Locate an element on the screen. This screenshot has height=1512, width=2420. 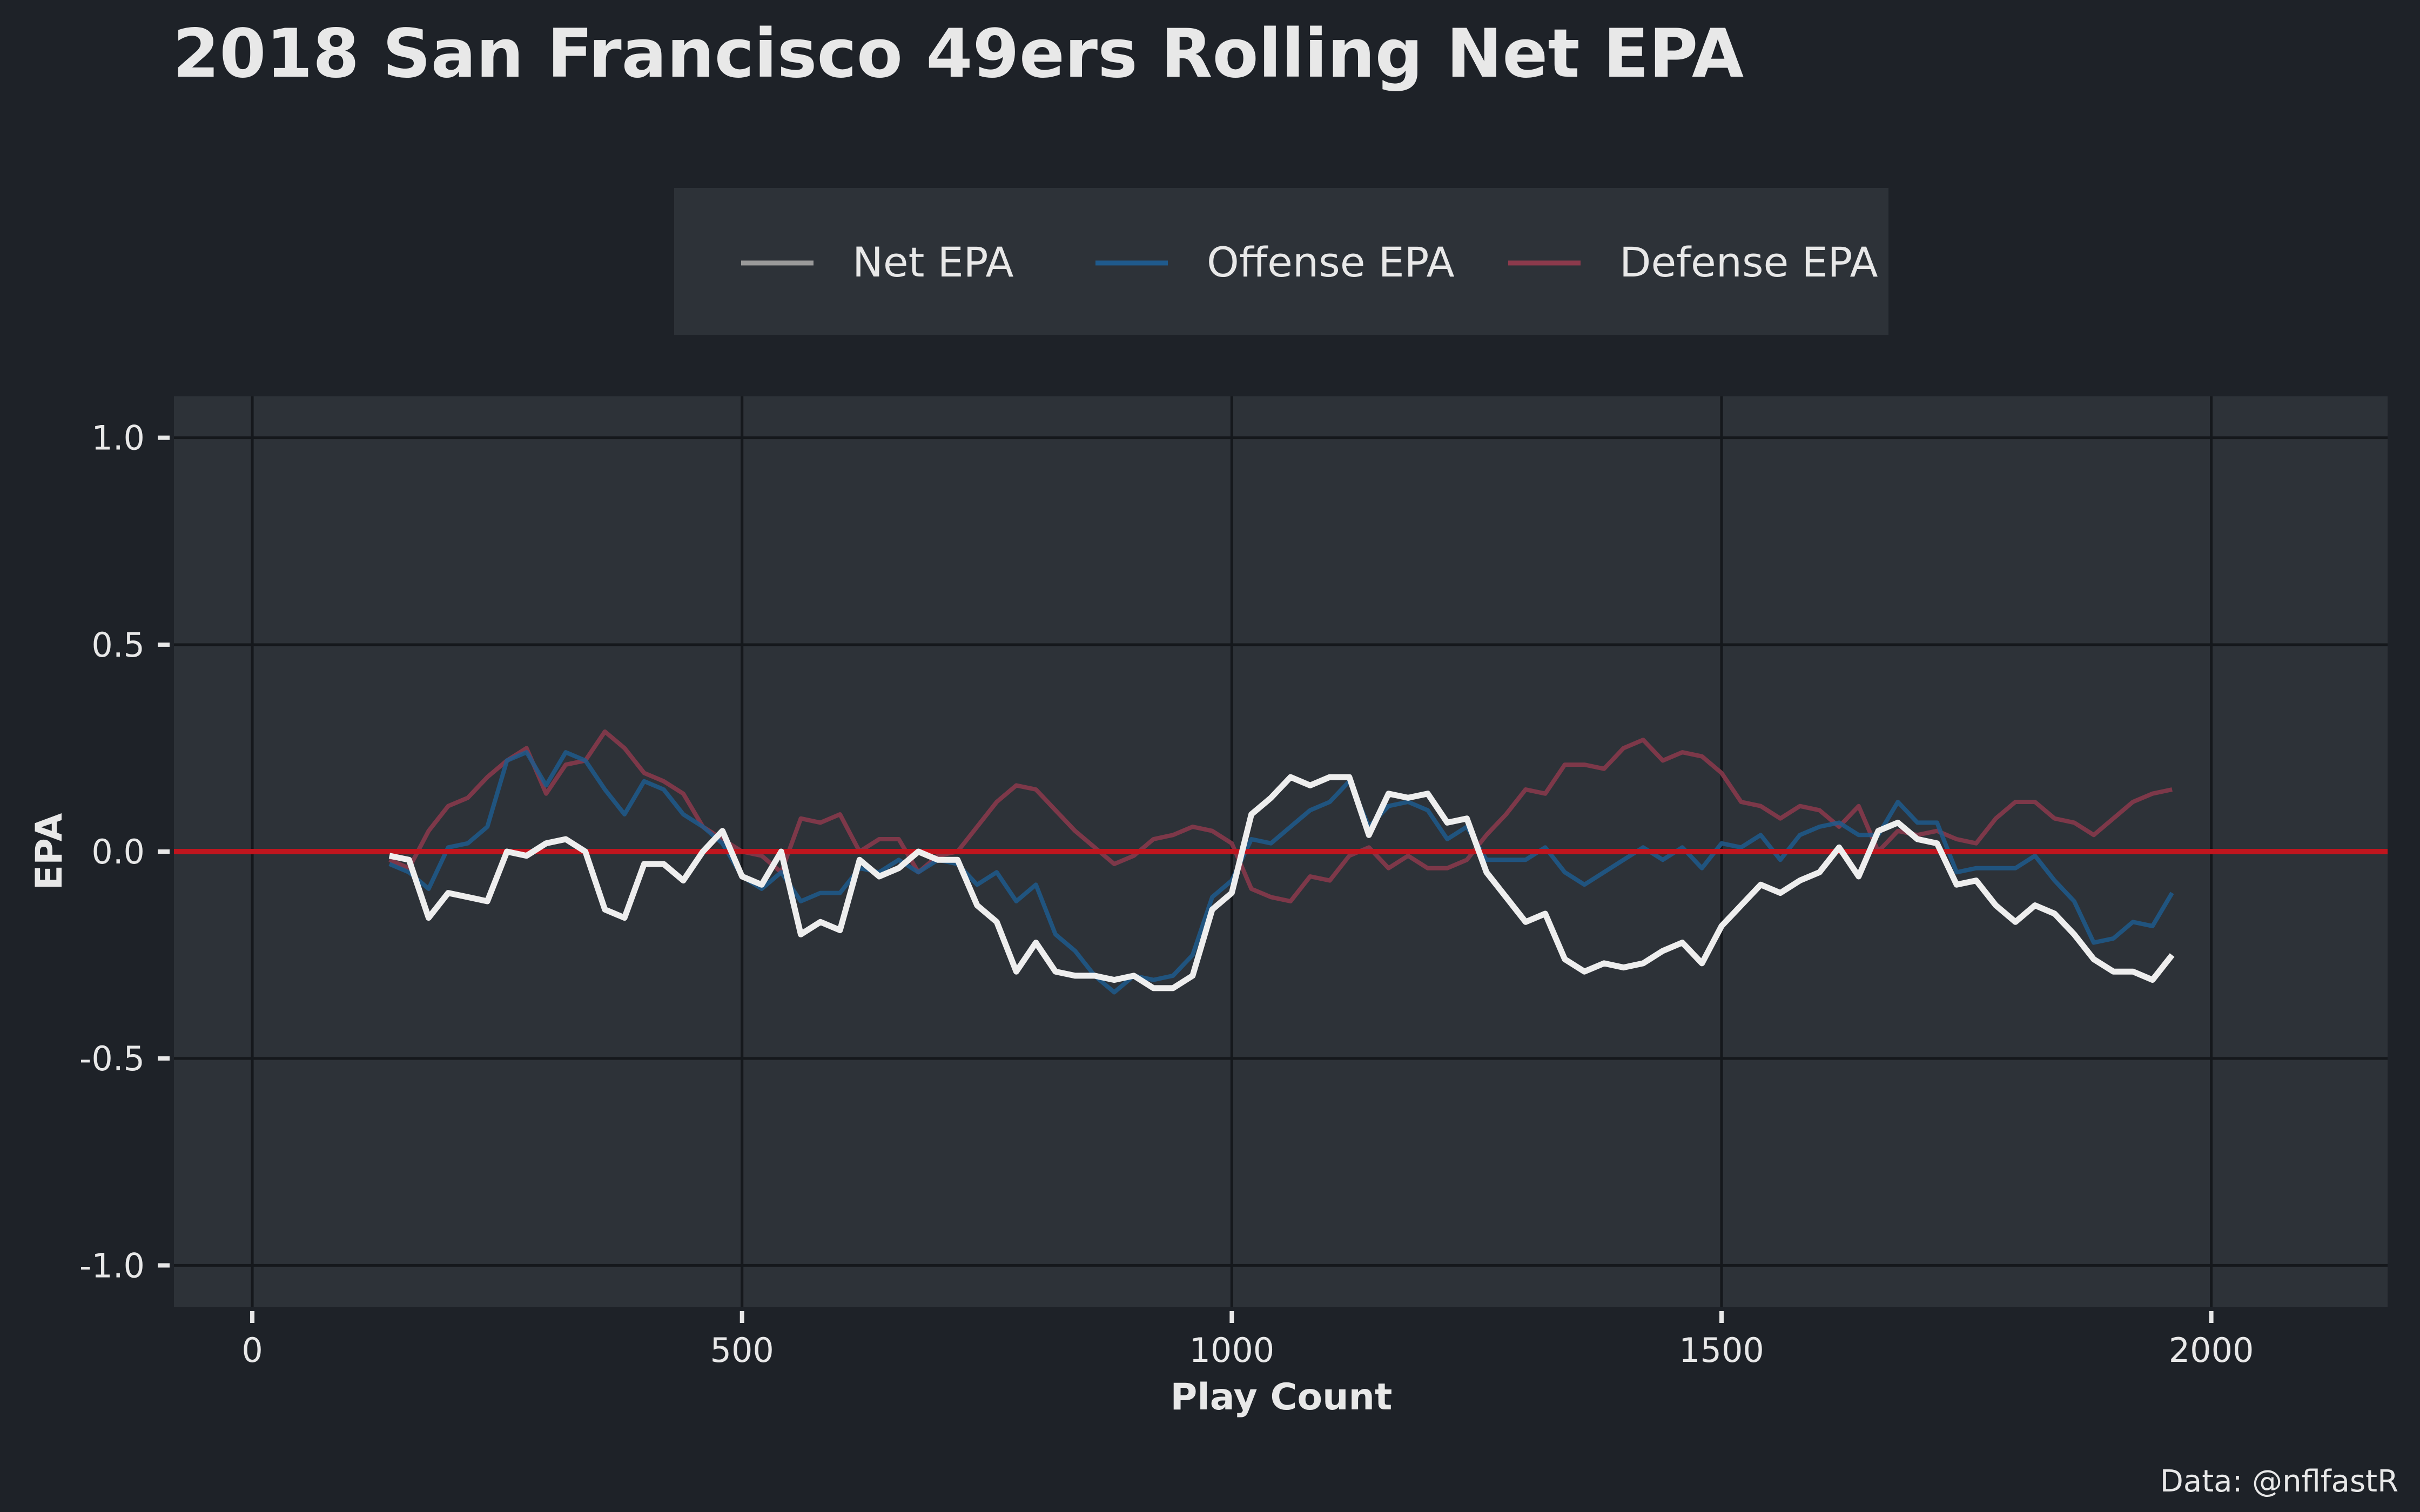
x-axis-title: Play Count is located at coordinates (1282, 1398).